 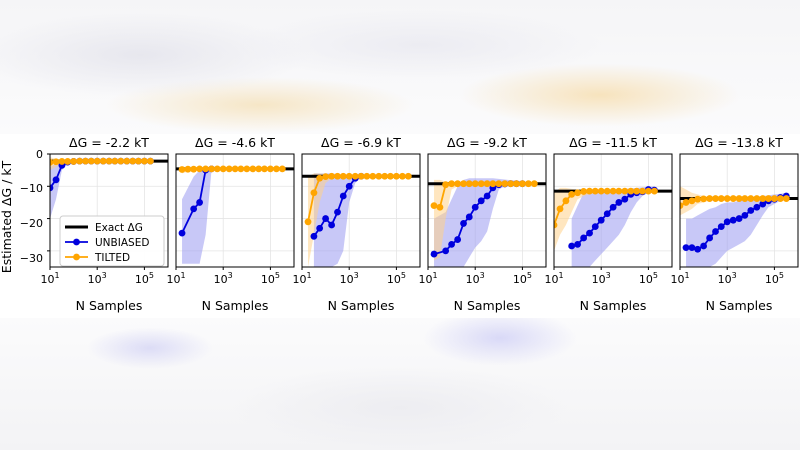 I want to click on legend-entry-label: UNBIASED, so click(x=122, y=243).